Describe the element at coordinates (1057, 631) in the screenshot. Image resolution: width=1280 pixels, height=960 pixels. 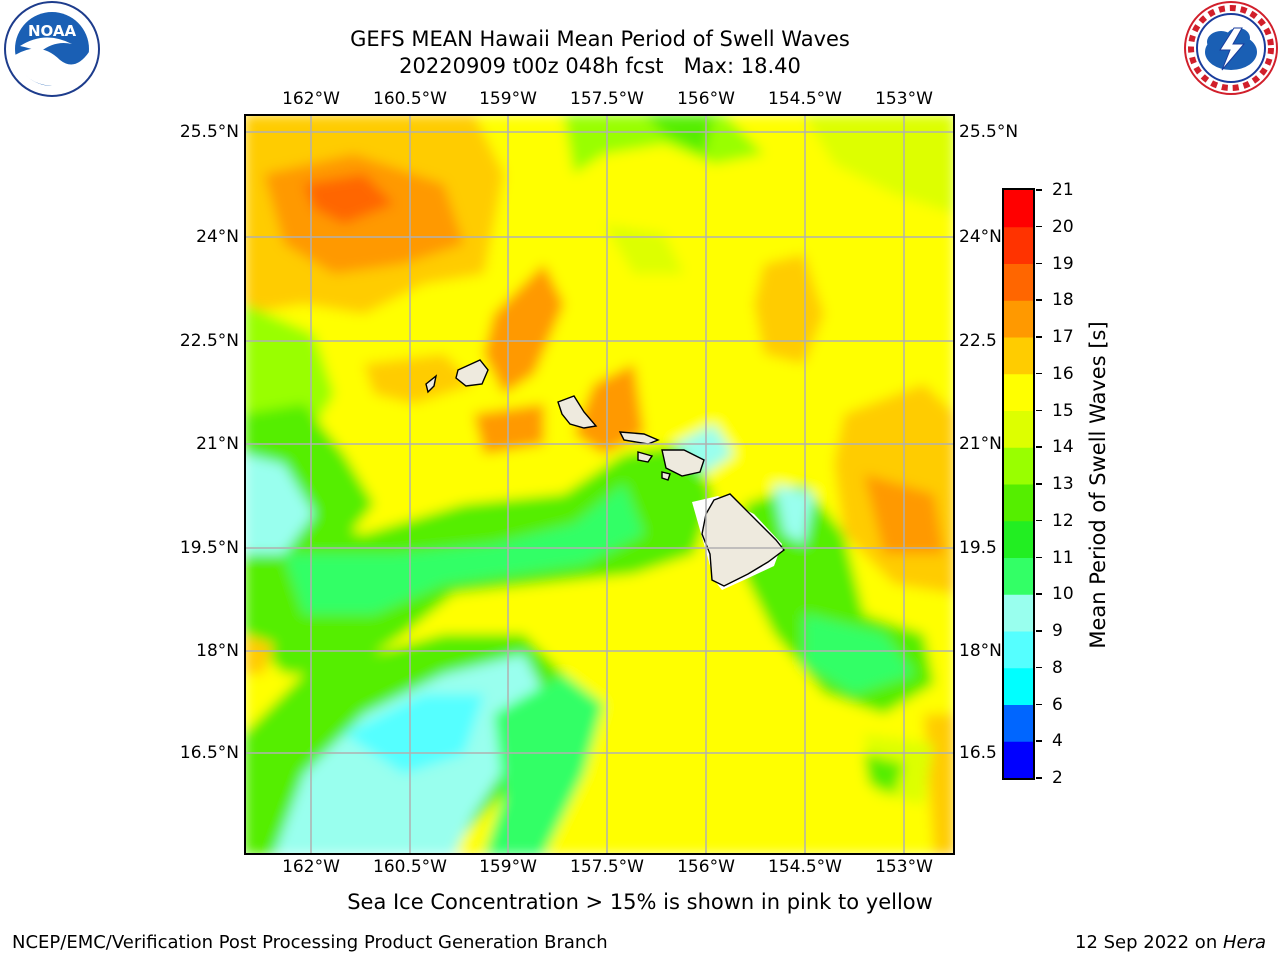
I see `colorbar-tick-label: 9` at that location.